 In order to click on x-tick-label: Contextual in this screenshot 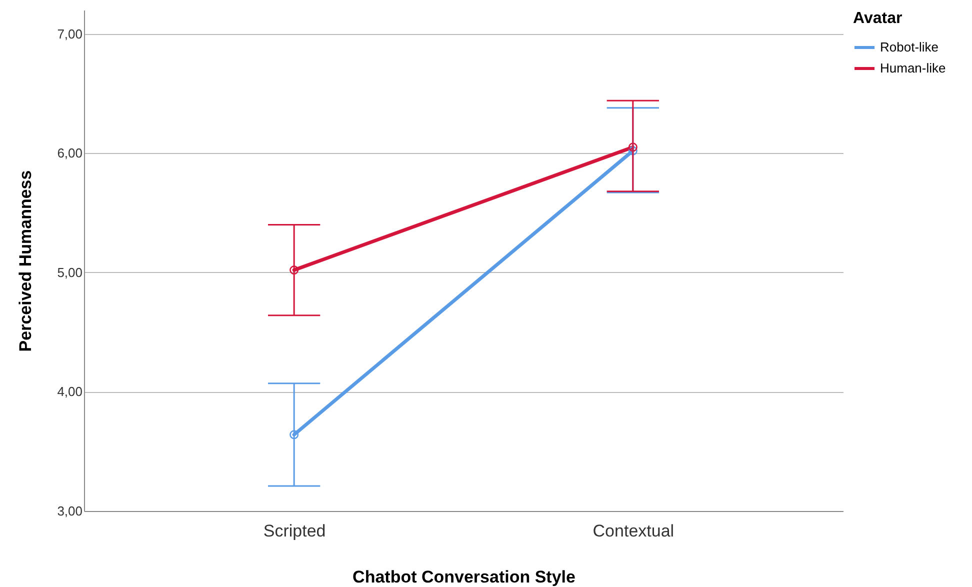, I will do `click(633, 531)`.